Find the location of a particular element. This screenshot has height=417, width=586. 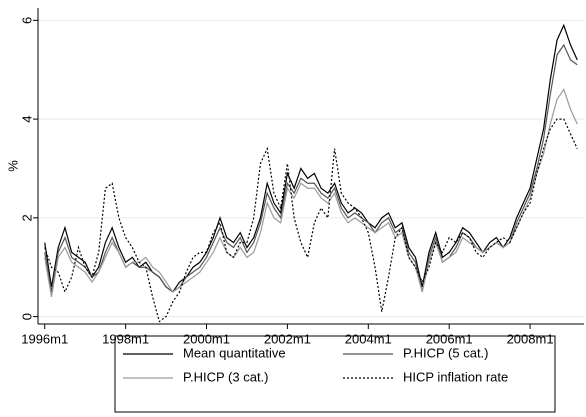

y-tick-label: 4 is located at coordinates (26, 118).